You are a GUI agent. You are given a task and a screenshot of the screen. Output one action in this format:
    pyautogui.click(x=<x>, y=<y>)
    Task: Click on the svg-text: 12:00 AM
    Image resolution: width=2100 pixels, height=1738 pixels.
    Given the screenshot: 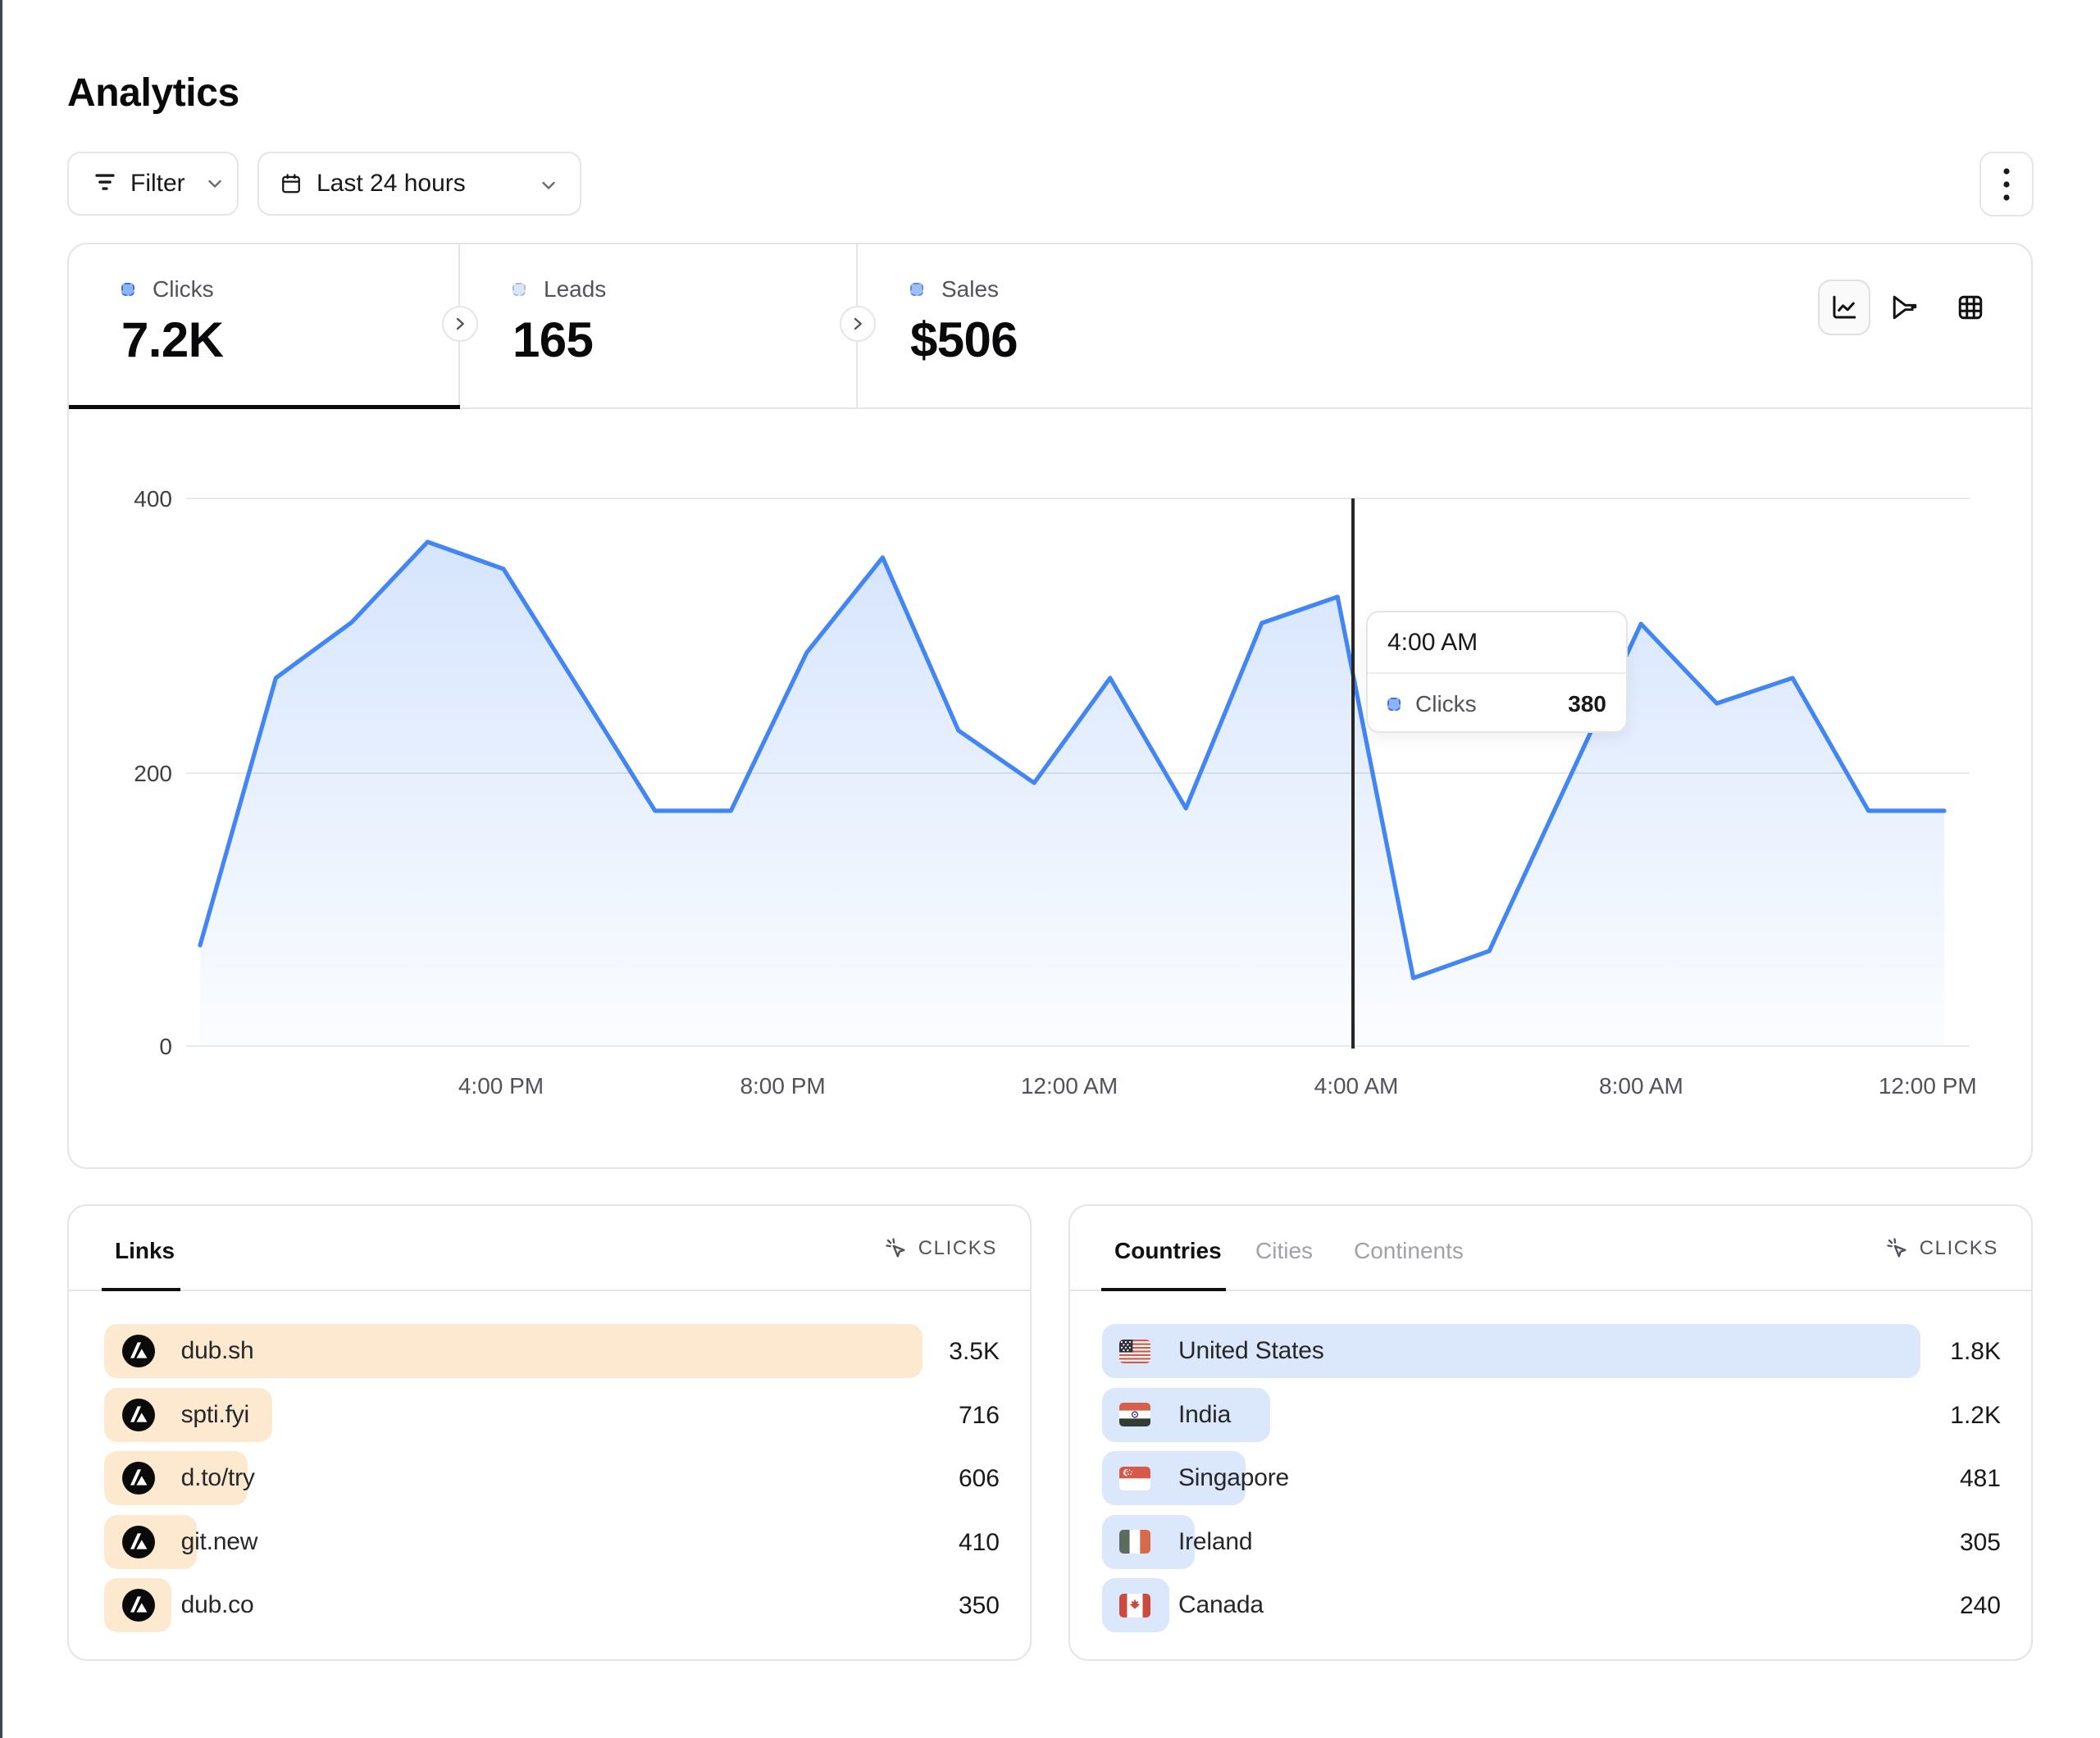 What is the action you would take?
    pyautogui.click(x=1069, y=1086)
    